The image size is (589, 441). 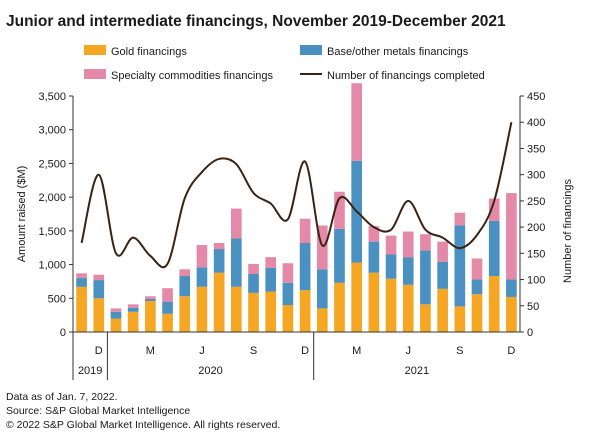 I want to click on y2-tick-label: 400, so click(x=536, y=123).